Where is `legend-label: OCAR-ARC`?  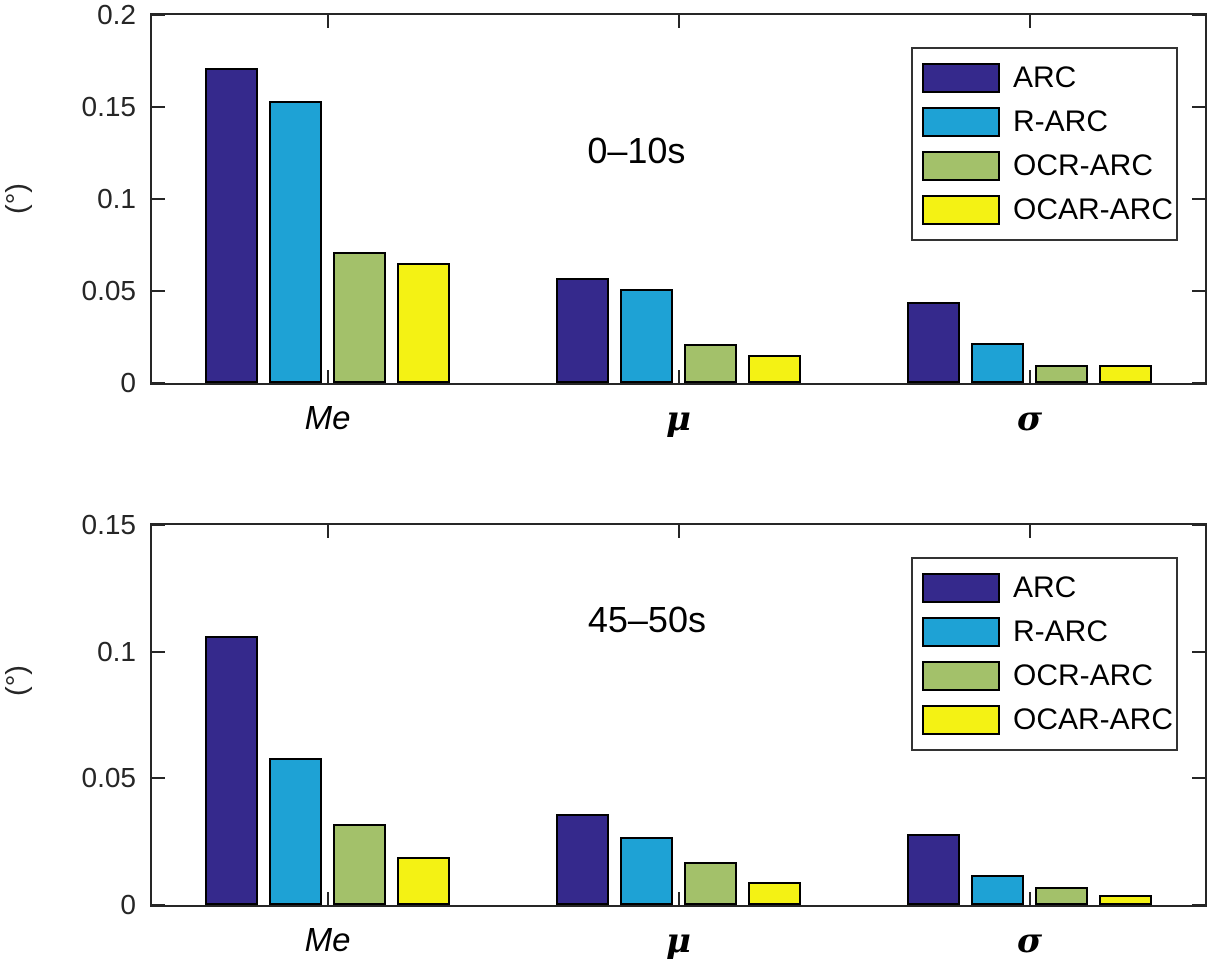
legend-label: OCAR-ARC is located at coordinates (1093, 719).